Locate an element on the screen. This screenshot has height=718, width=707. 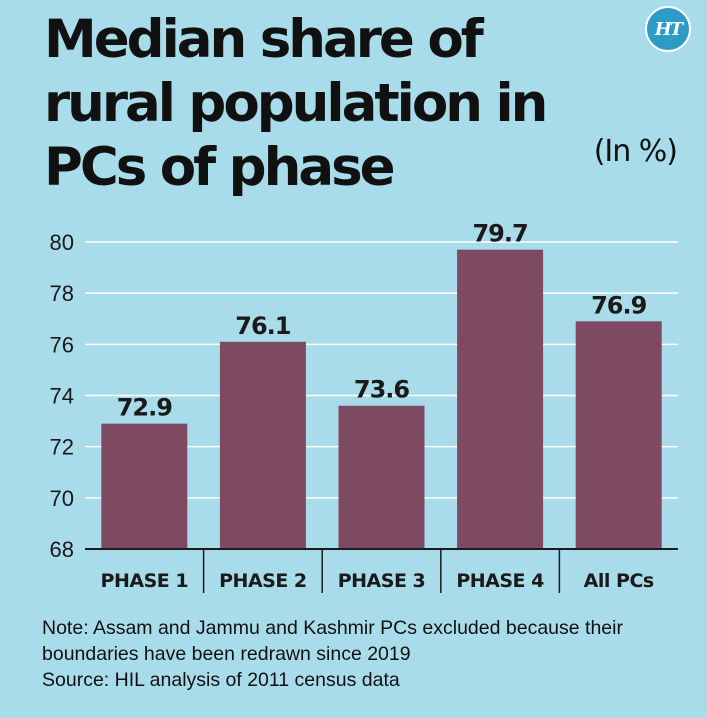
ht-logo: HT is located at coordinates (668, 29).